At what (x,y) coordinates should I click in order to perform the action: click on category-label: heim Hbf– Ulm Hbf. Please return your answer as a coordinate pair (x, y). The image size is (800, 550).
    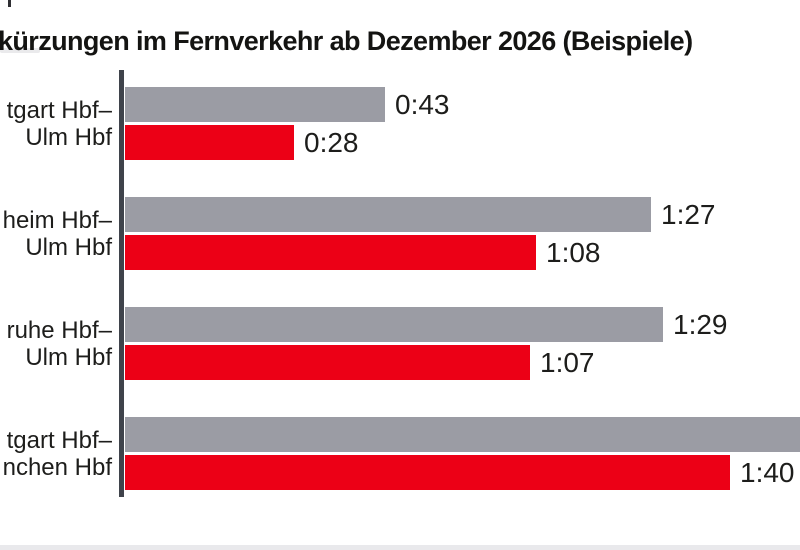
    Looking at the image, I should click on (57, 234).